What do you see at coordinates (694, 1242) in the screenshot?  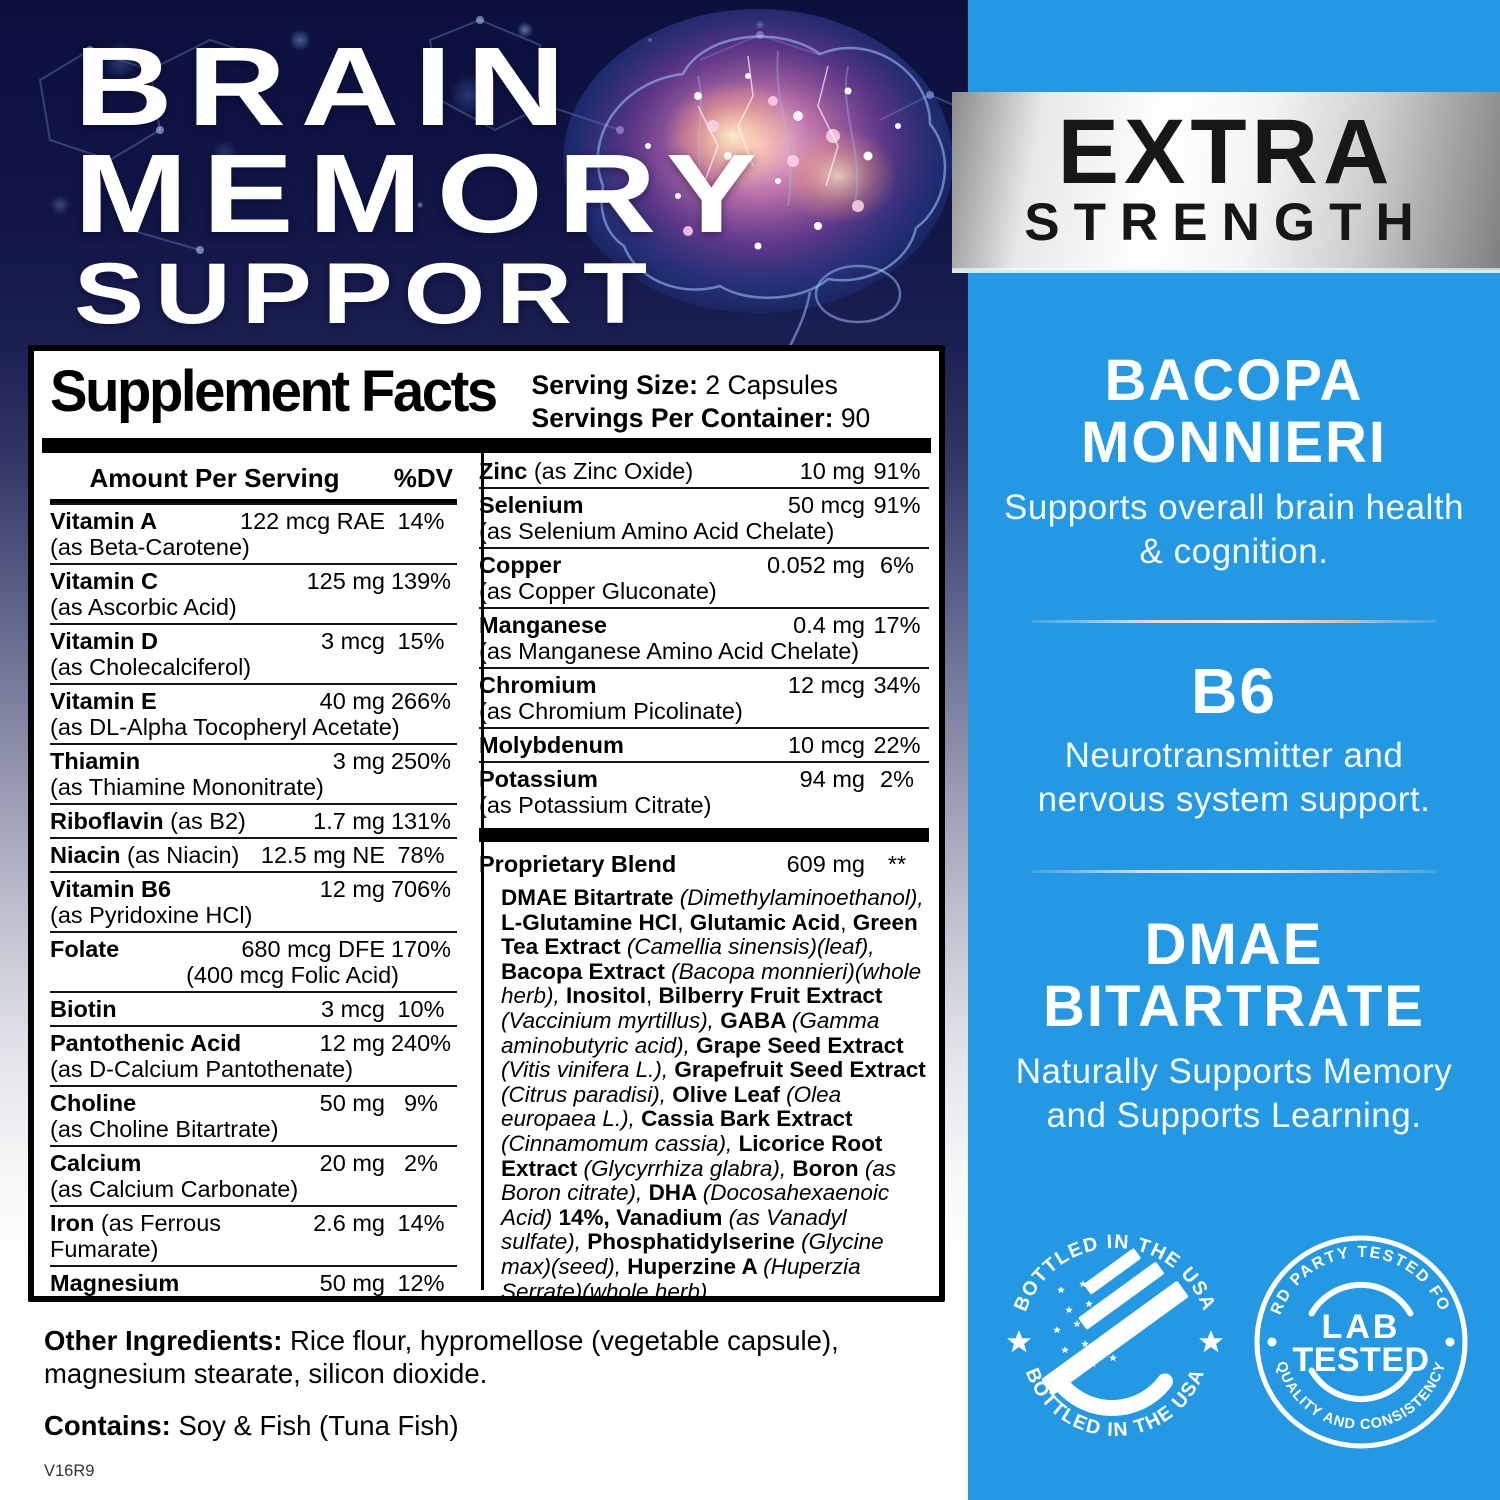 I see `blend-segment: Phosphatidylserine` at bounding box center [694, 1242].